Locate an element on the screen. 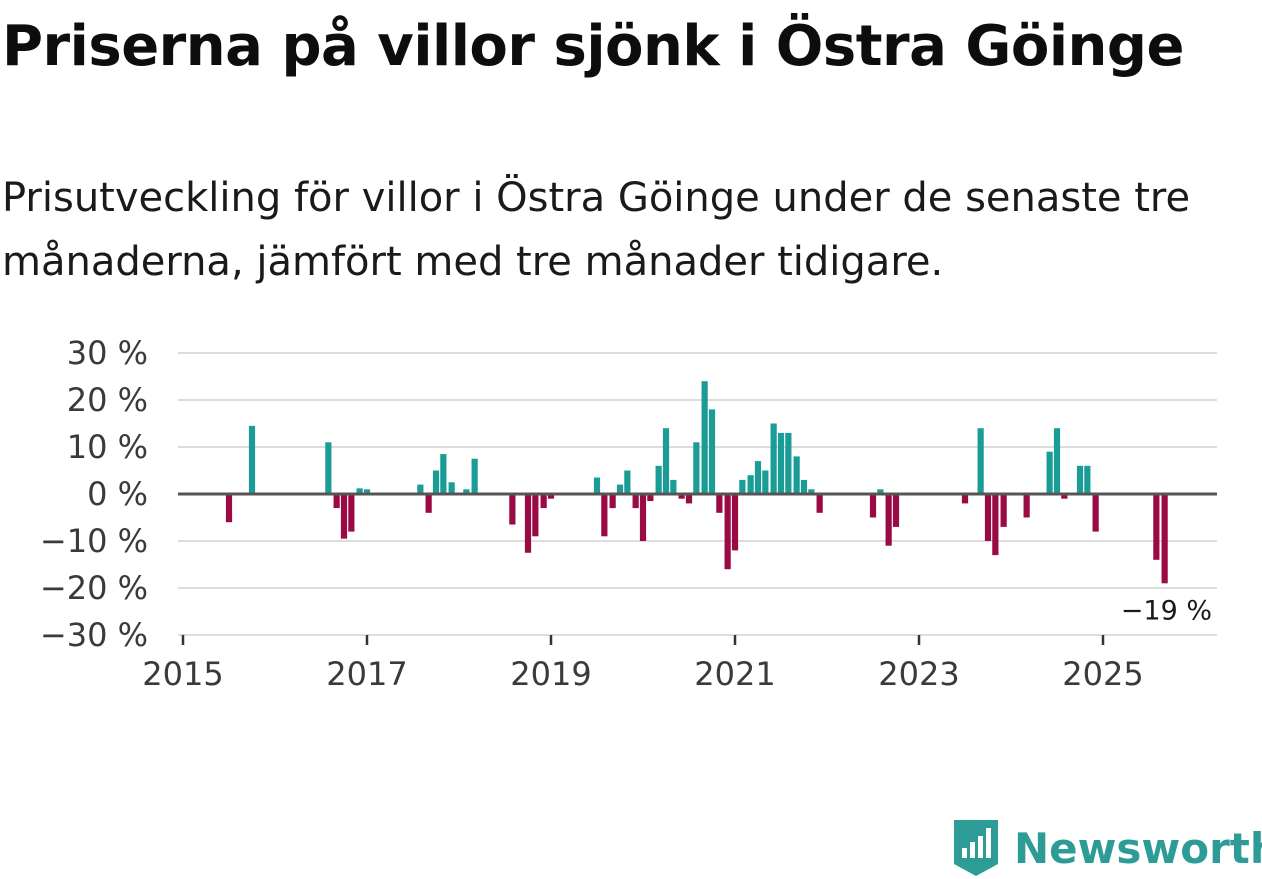 The height and width of the screenshot is (879, 1262). x-tick-label: 2025 is located at coordinates (1102, 674).